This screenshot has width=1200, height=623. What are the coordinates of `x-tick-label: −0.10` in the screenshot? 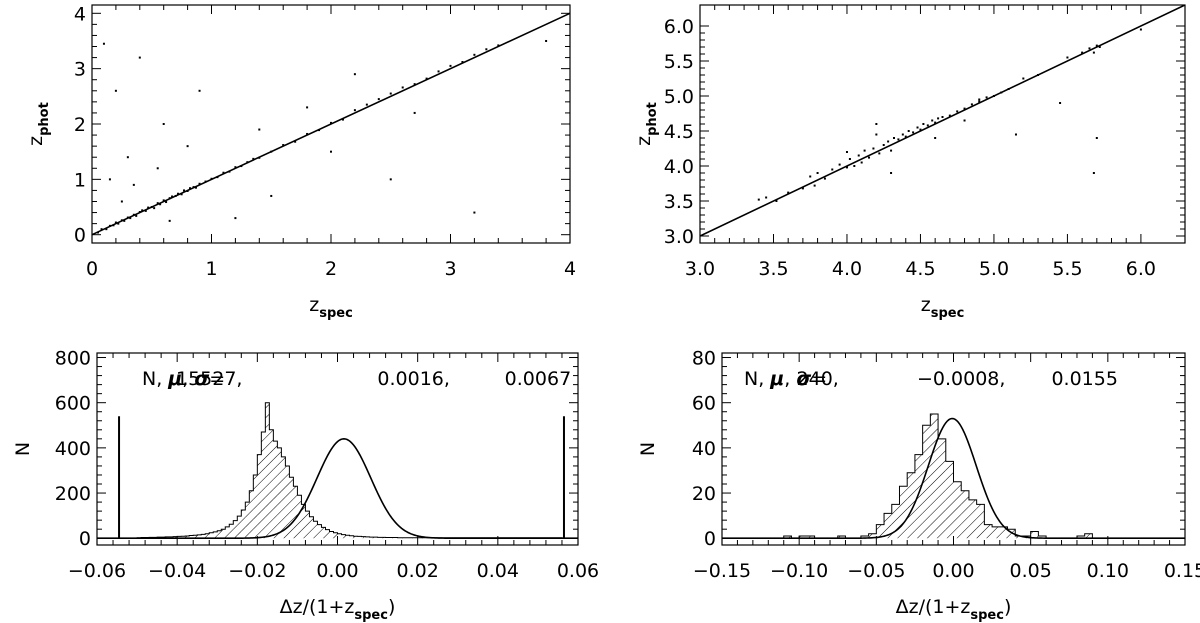 It's located at (799, 571).